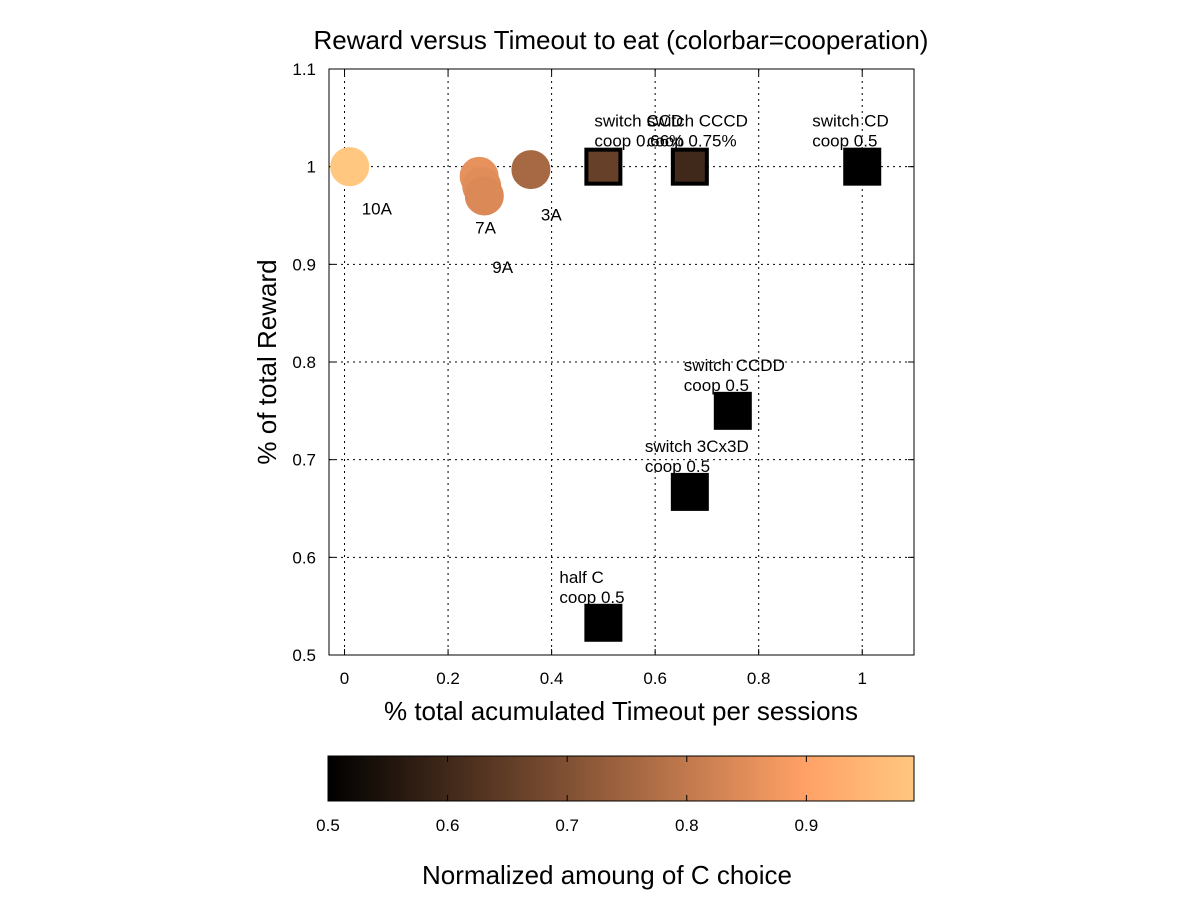 The height and width of the screenshot is (902, 1200). What do you see at coordinates (448, 678) in the screenshot?
I see `x-tick-label: 0.2` at bounding box center [448, 678].